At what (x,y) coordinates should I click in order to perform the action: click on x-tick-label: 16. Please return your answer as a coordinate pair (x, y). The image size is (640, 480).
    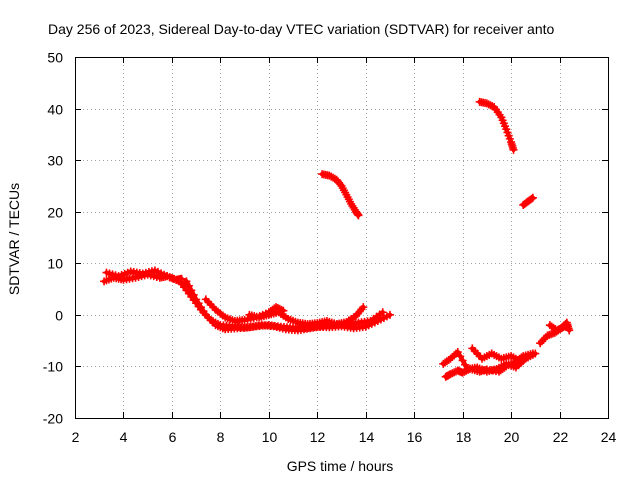
    Looking at the image, I should click on (415, 437).